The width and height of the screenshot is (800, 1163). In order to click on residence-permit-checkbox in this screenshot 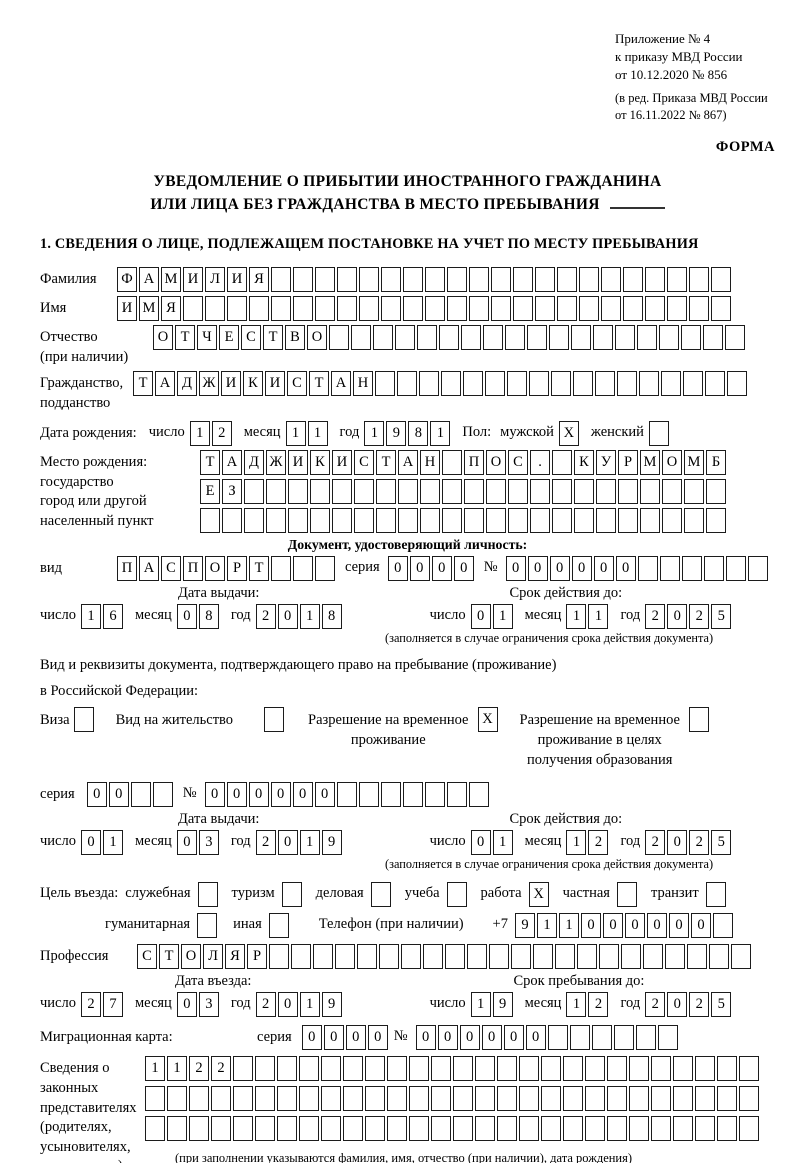, I will do `click(274, 719)`.